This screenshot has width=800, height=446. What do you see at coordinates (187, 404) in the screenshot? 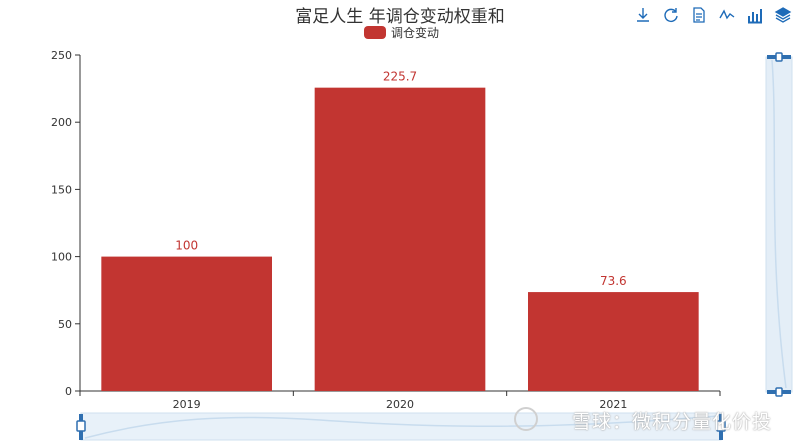
I see `x-tick-label: 2019` at bounding box center [187, 404].